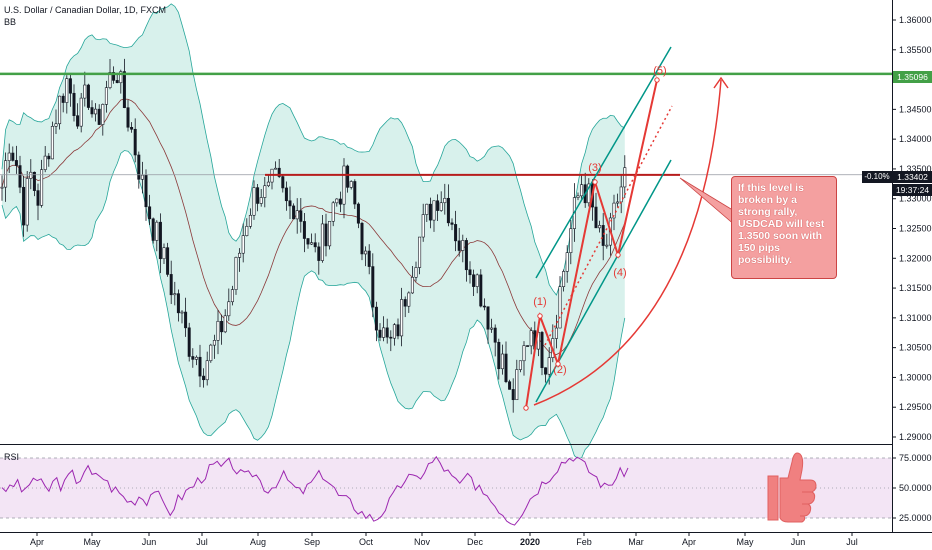  I want to click on symbol-title: U.S. Dollar / Canadian Dollar, 1D, FXCM, so click(85, 10).